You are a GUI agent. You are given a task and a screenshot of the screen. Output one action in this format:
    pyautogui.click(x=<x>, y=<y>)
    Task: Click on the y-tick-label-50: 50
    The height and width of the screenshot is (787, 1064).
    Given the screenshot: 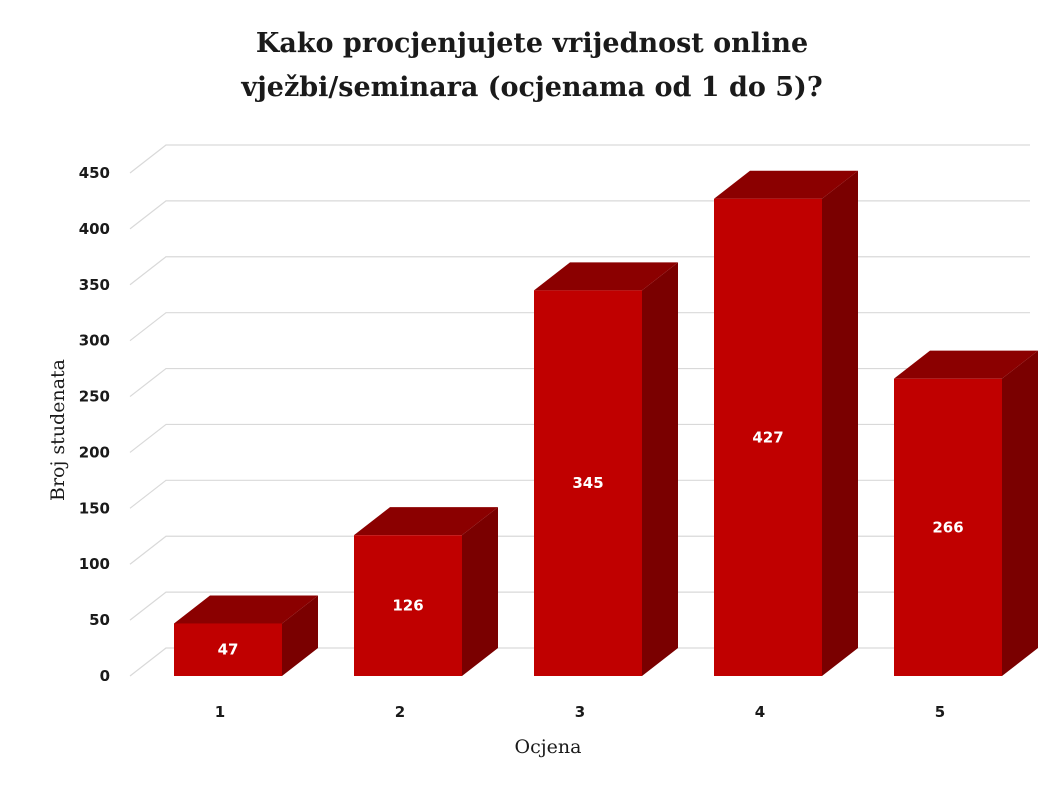 What is the action you would take?
    pyautogui.click(x=99, y=620)
    